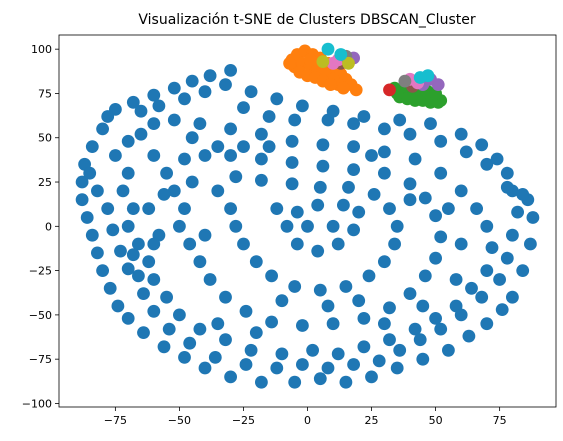  I want to click on x-tick-label: −75, so click(115, 420).